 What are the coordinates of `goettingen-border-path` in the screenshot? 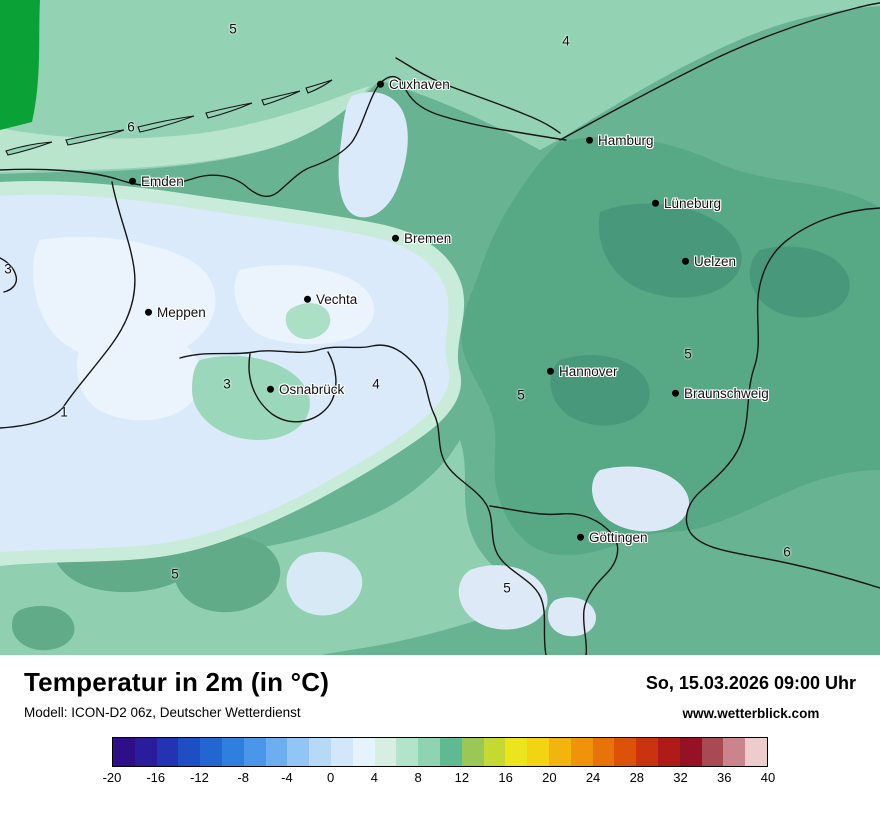 It's located at (554, 580).